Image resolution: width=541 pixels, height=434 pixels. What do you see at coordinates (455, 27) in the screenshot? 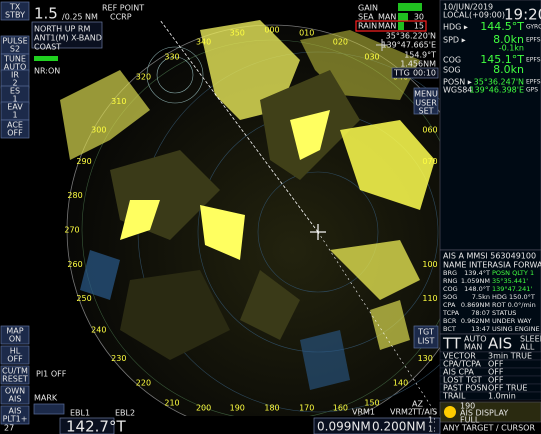
I see `own-label: HDG ▸` at bounding box center [455, 27].